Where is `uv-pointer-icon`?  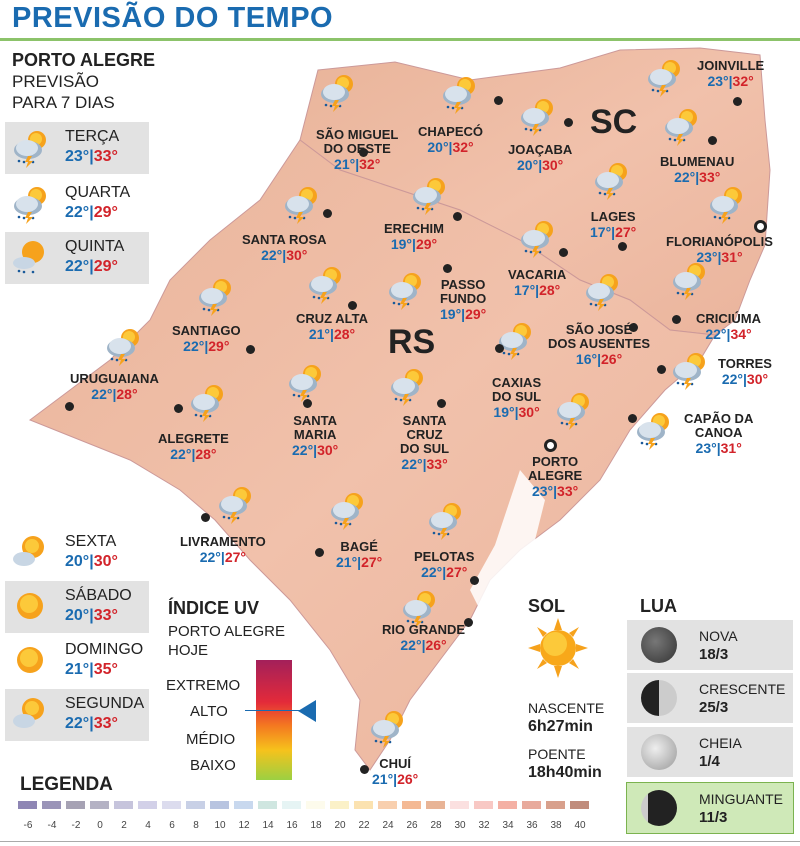
uv-pointer-icon is located at coordinates (307, 711).